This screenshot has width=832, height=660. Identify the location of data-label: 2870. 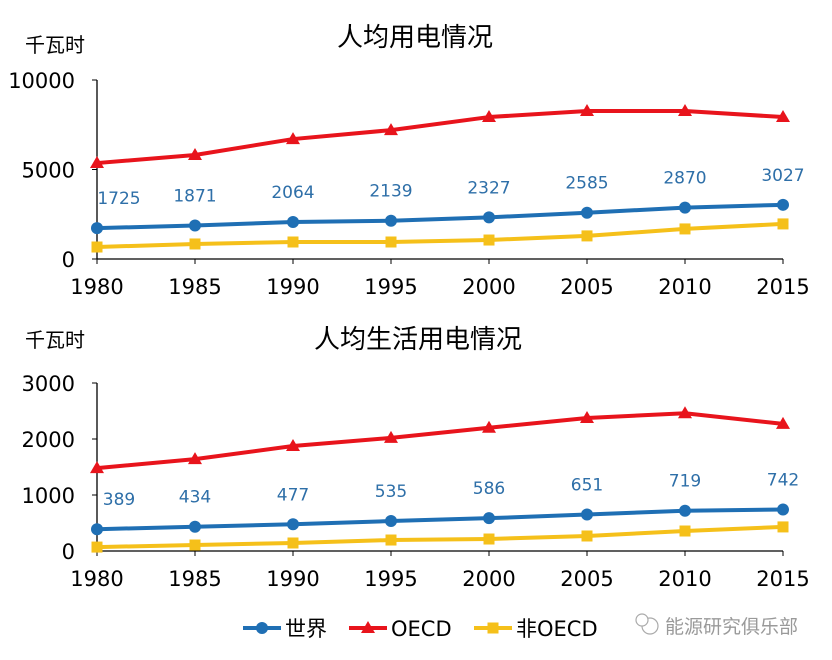
(684, 179).